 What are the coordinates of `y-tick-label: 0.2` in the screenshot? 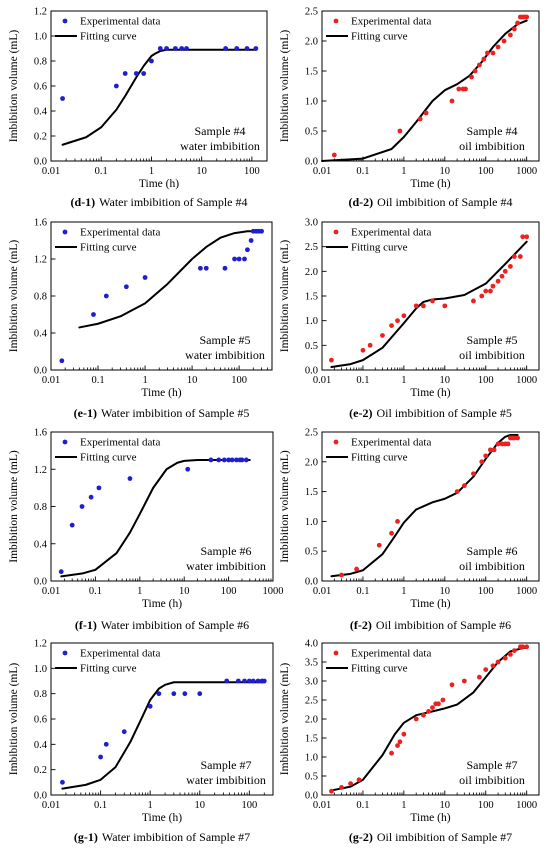 It's located at (40, 770).